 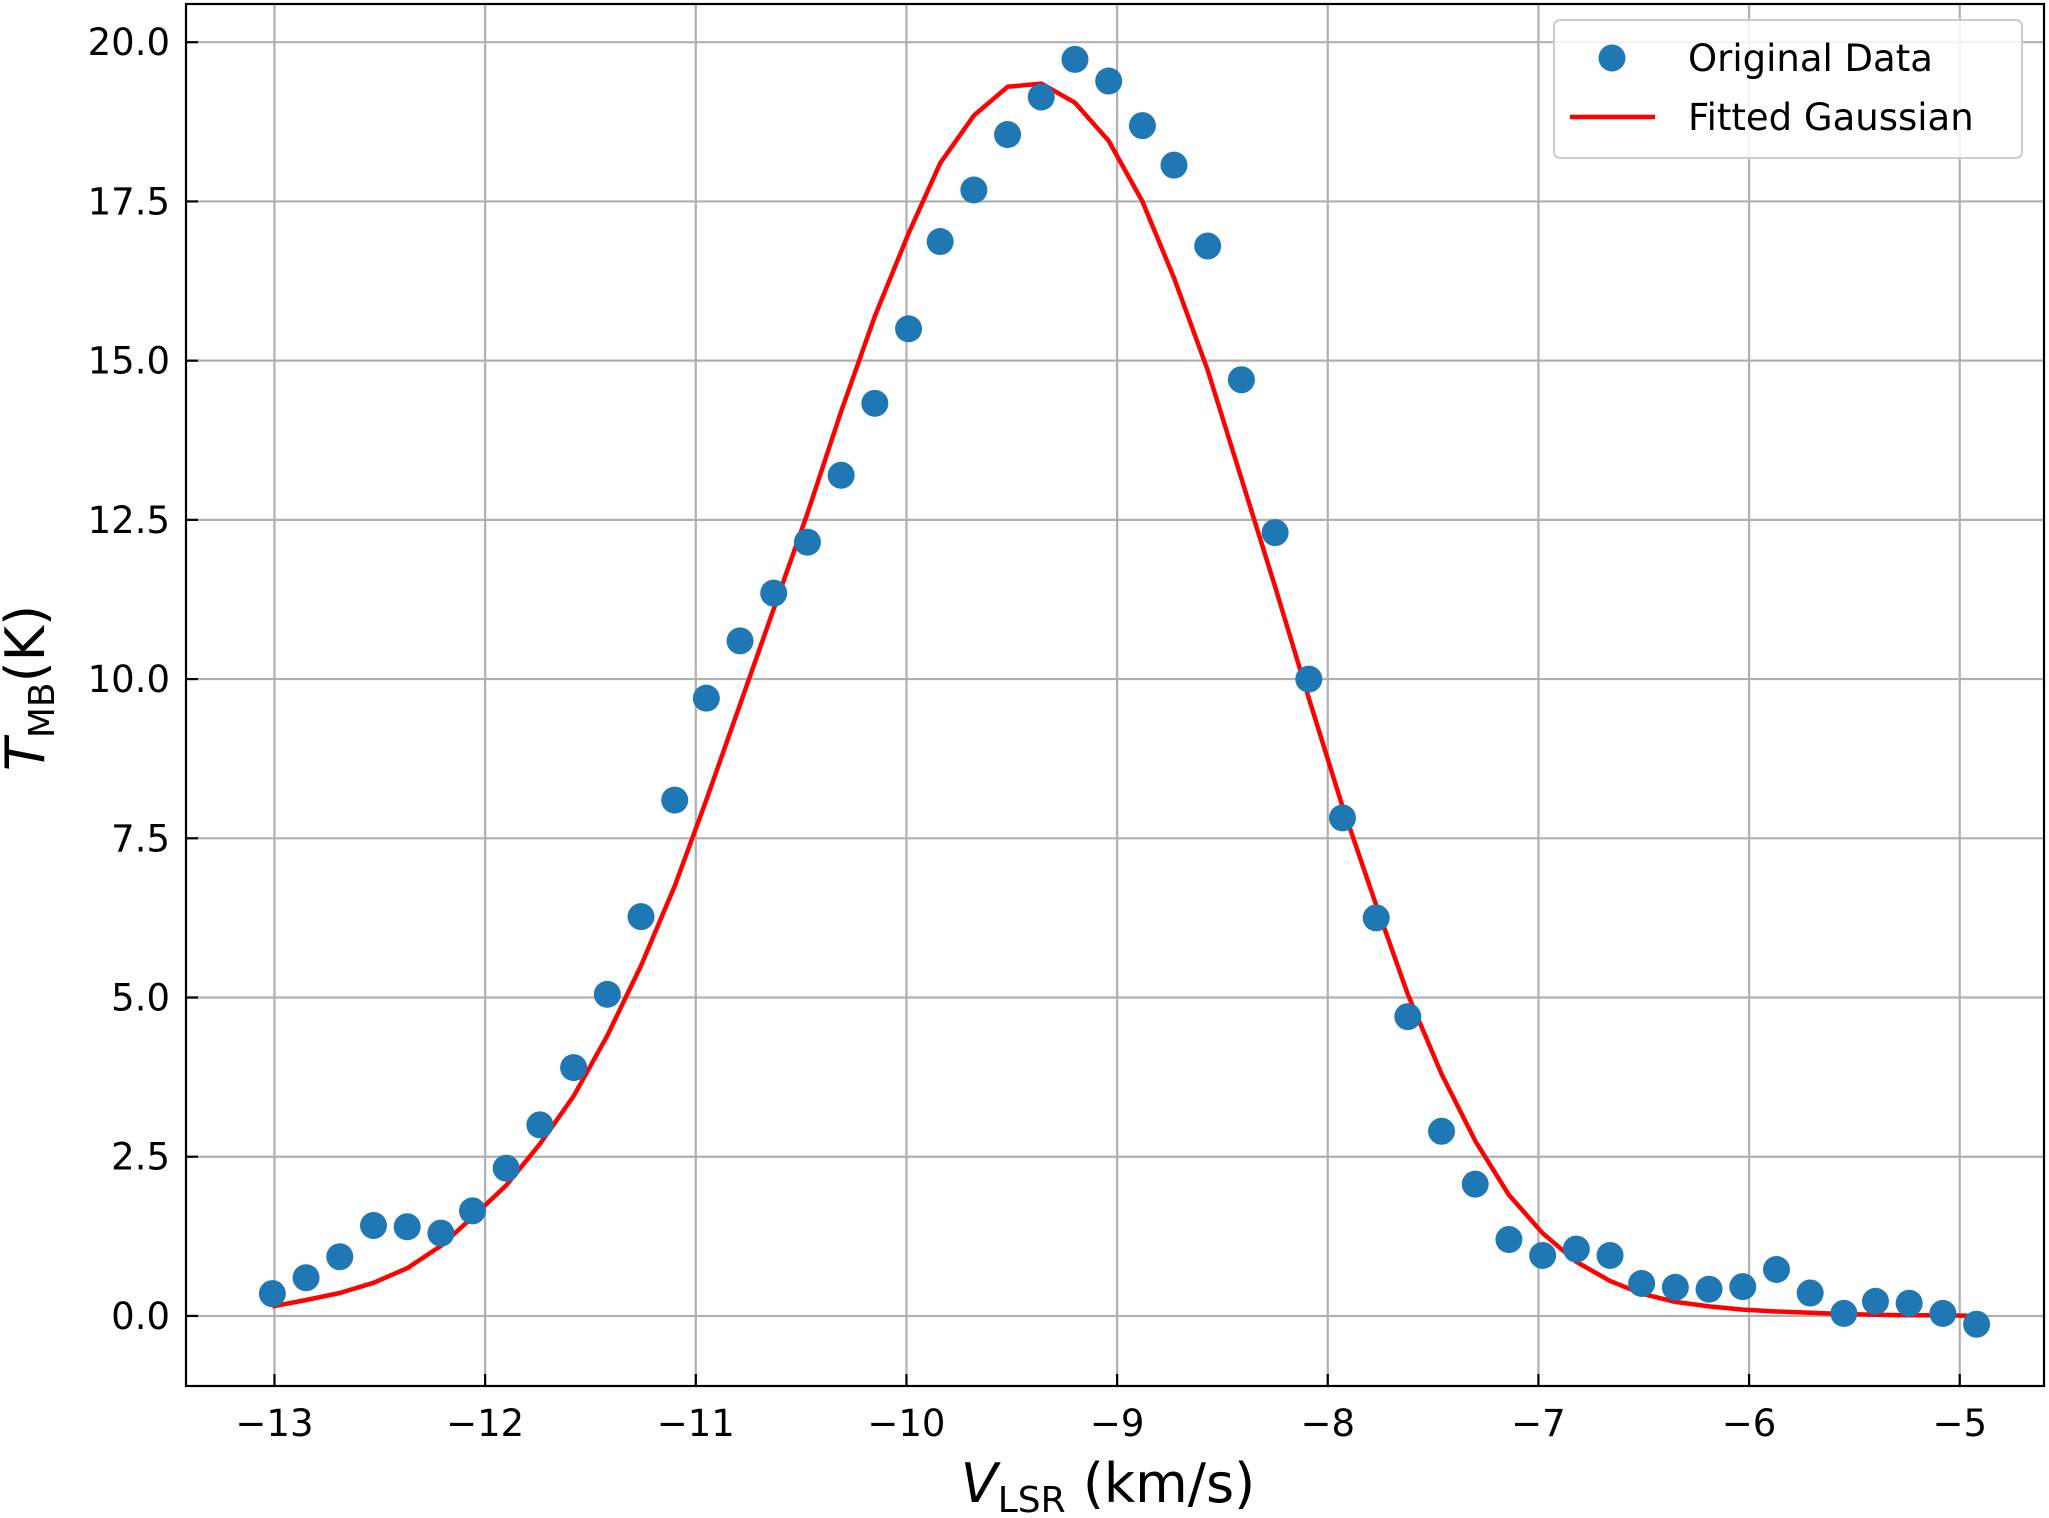 What do you see at coordinates (140, 838) in the screenshot?
I see `y-tick-label: 7.5` at bounding box center [140, 838].